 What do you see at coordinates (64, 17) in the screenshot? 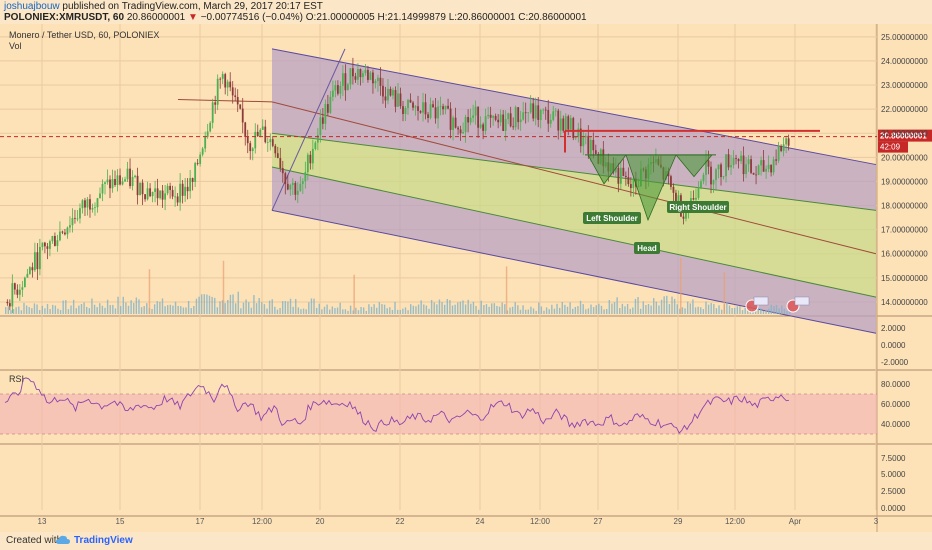
I see `symbol-label: POLONIEX:XMRUSDT, 60` at bounding box center [64, 17].